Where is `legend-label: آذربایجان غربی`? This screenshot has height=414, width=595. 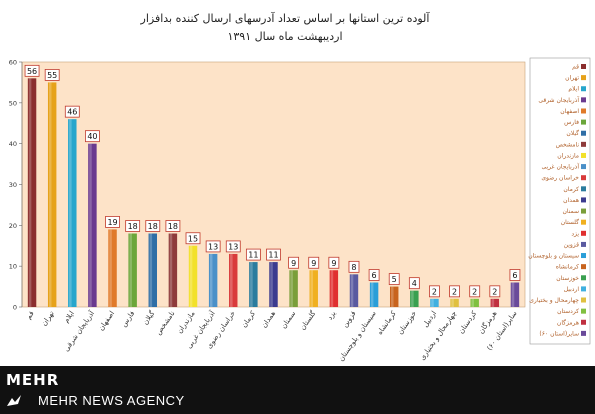 legend-label: آذربایجان غربی is located at coordinates (560, 166).